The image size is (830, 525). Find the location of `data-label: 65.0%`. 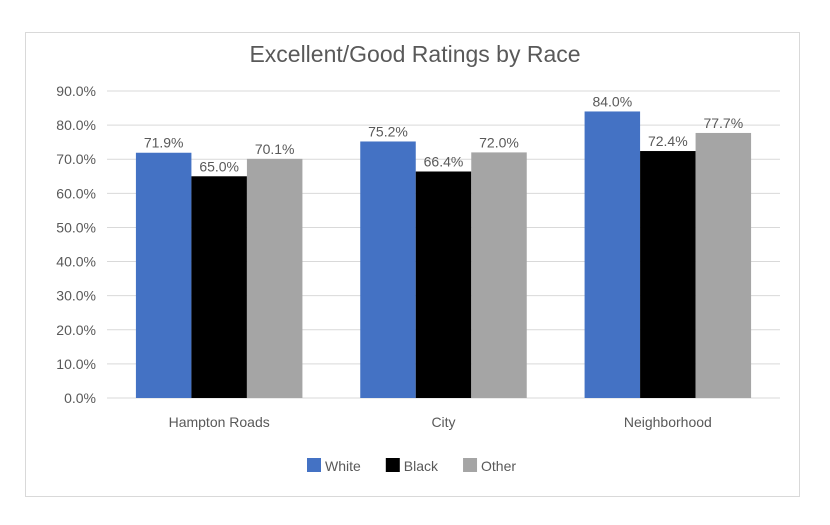

data-label: 65.0% is located at coordinates (219, 166).